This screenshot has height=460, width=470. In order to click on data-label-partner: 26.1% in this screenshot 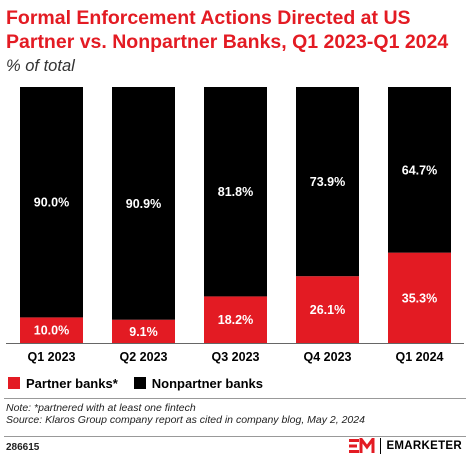, I will do `click(327, 310)`.